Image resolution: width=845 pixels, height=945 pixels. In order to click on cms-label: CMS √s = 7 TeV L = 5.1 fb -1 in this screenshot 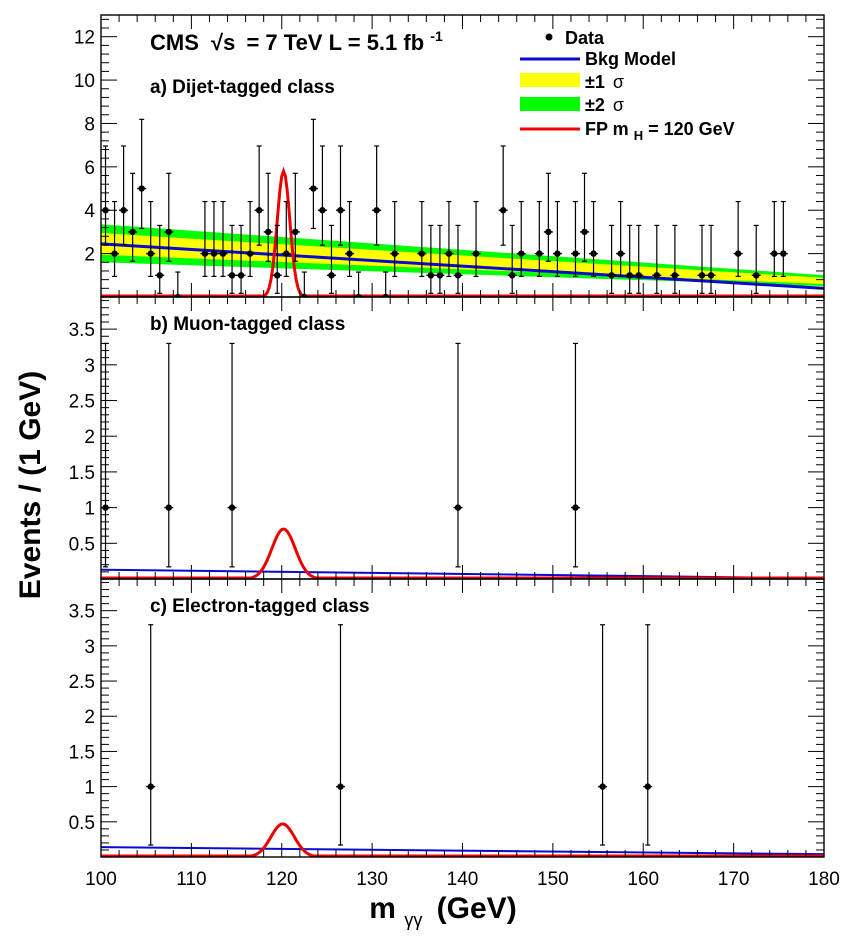, I will do `click(296, 41)`.